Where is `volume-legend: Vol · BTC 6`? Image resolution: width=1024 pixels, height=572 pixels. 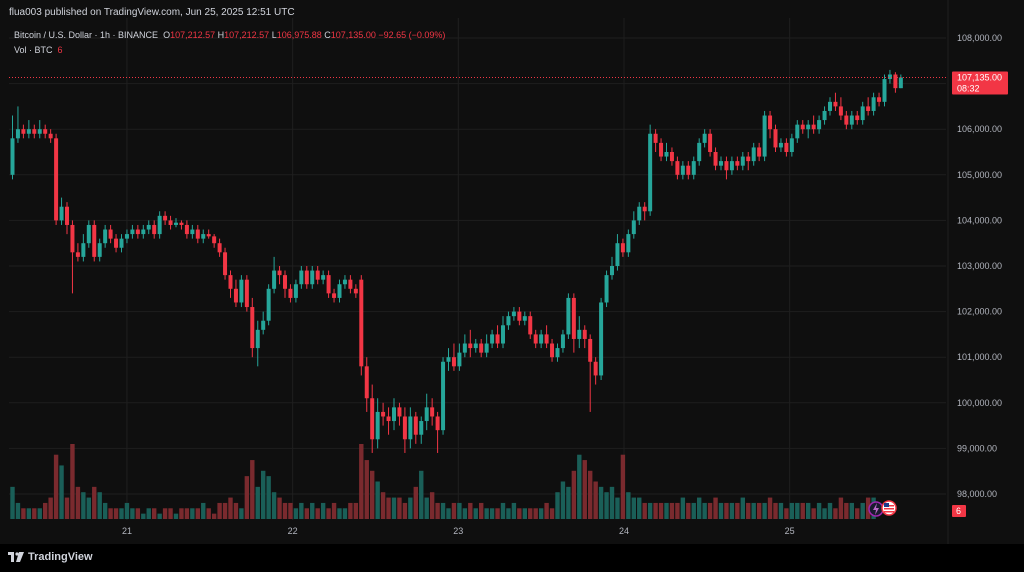
volume-legend: Vol · BTC 6 is located at coordinates (38, 50).